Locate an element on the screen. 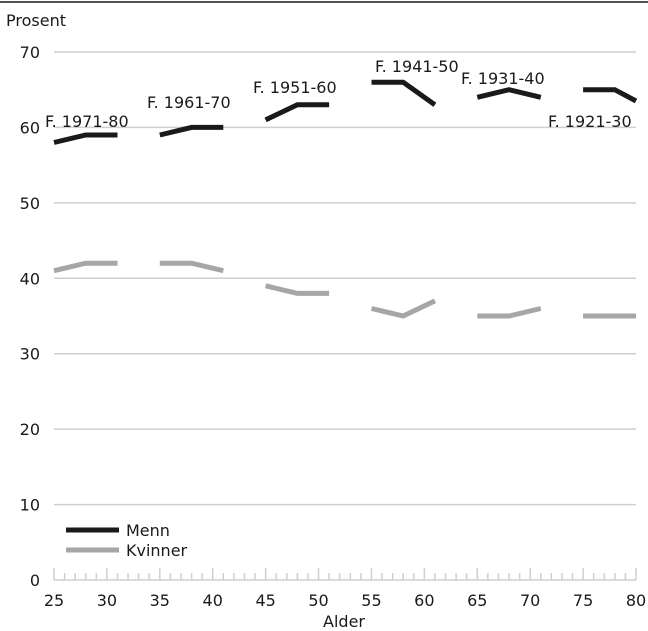 This screenshot has width=648, height=631. cohort-label-5: F. 1931-40 is located at coordinates (503, 78).